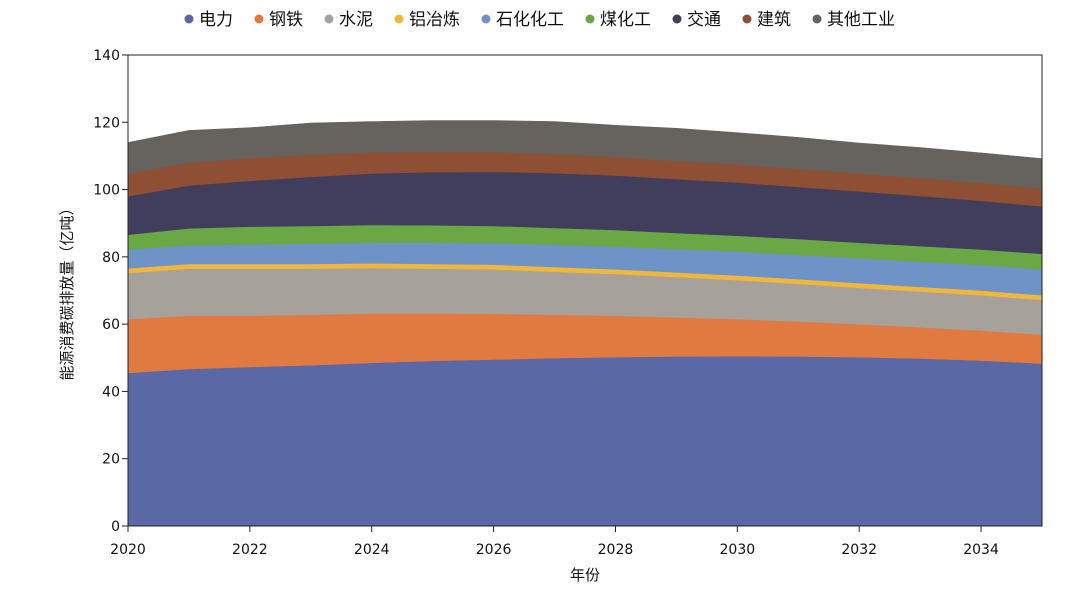 The width and height of the screenshot is (1080, 589). Describe the element at coordinates (111, 392) in the screenshot. I see `y-tick-label: 40` at that location.